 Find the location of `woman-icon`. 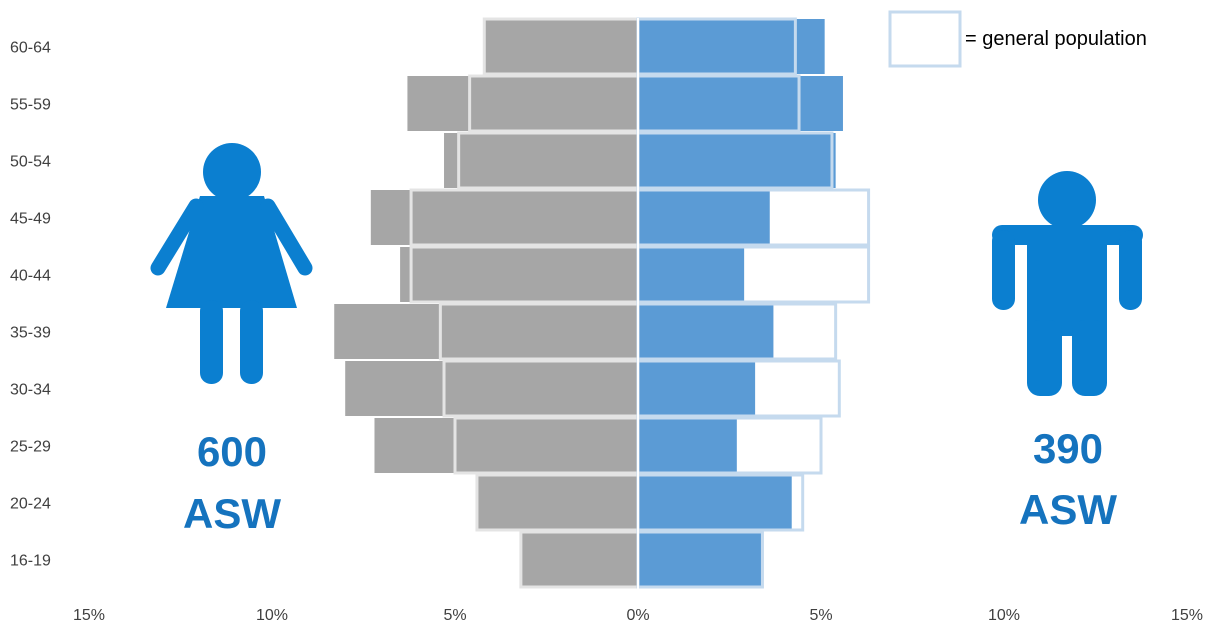

woman-icon is located at coordinates (231, 263).